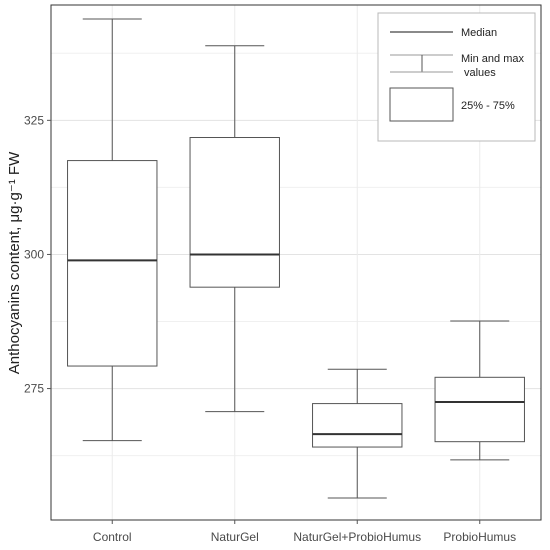  What do you see at coordinates (480, 73) in the screenshot?
I see `legend-range-label-line2: values` at bounding box center [480, 73].